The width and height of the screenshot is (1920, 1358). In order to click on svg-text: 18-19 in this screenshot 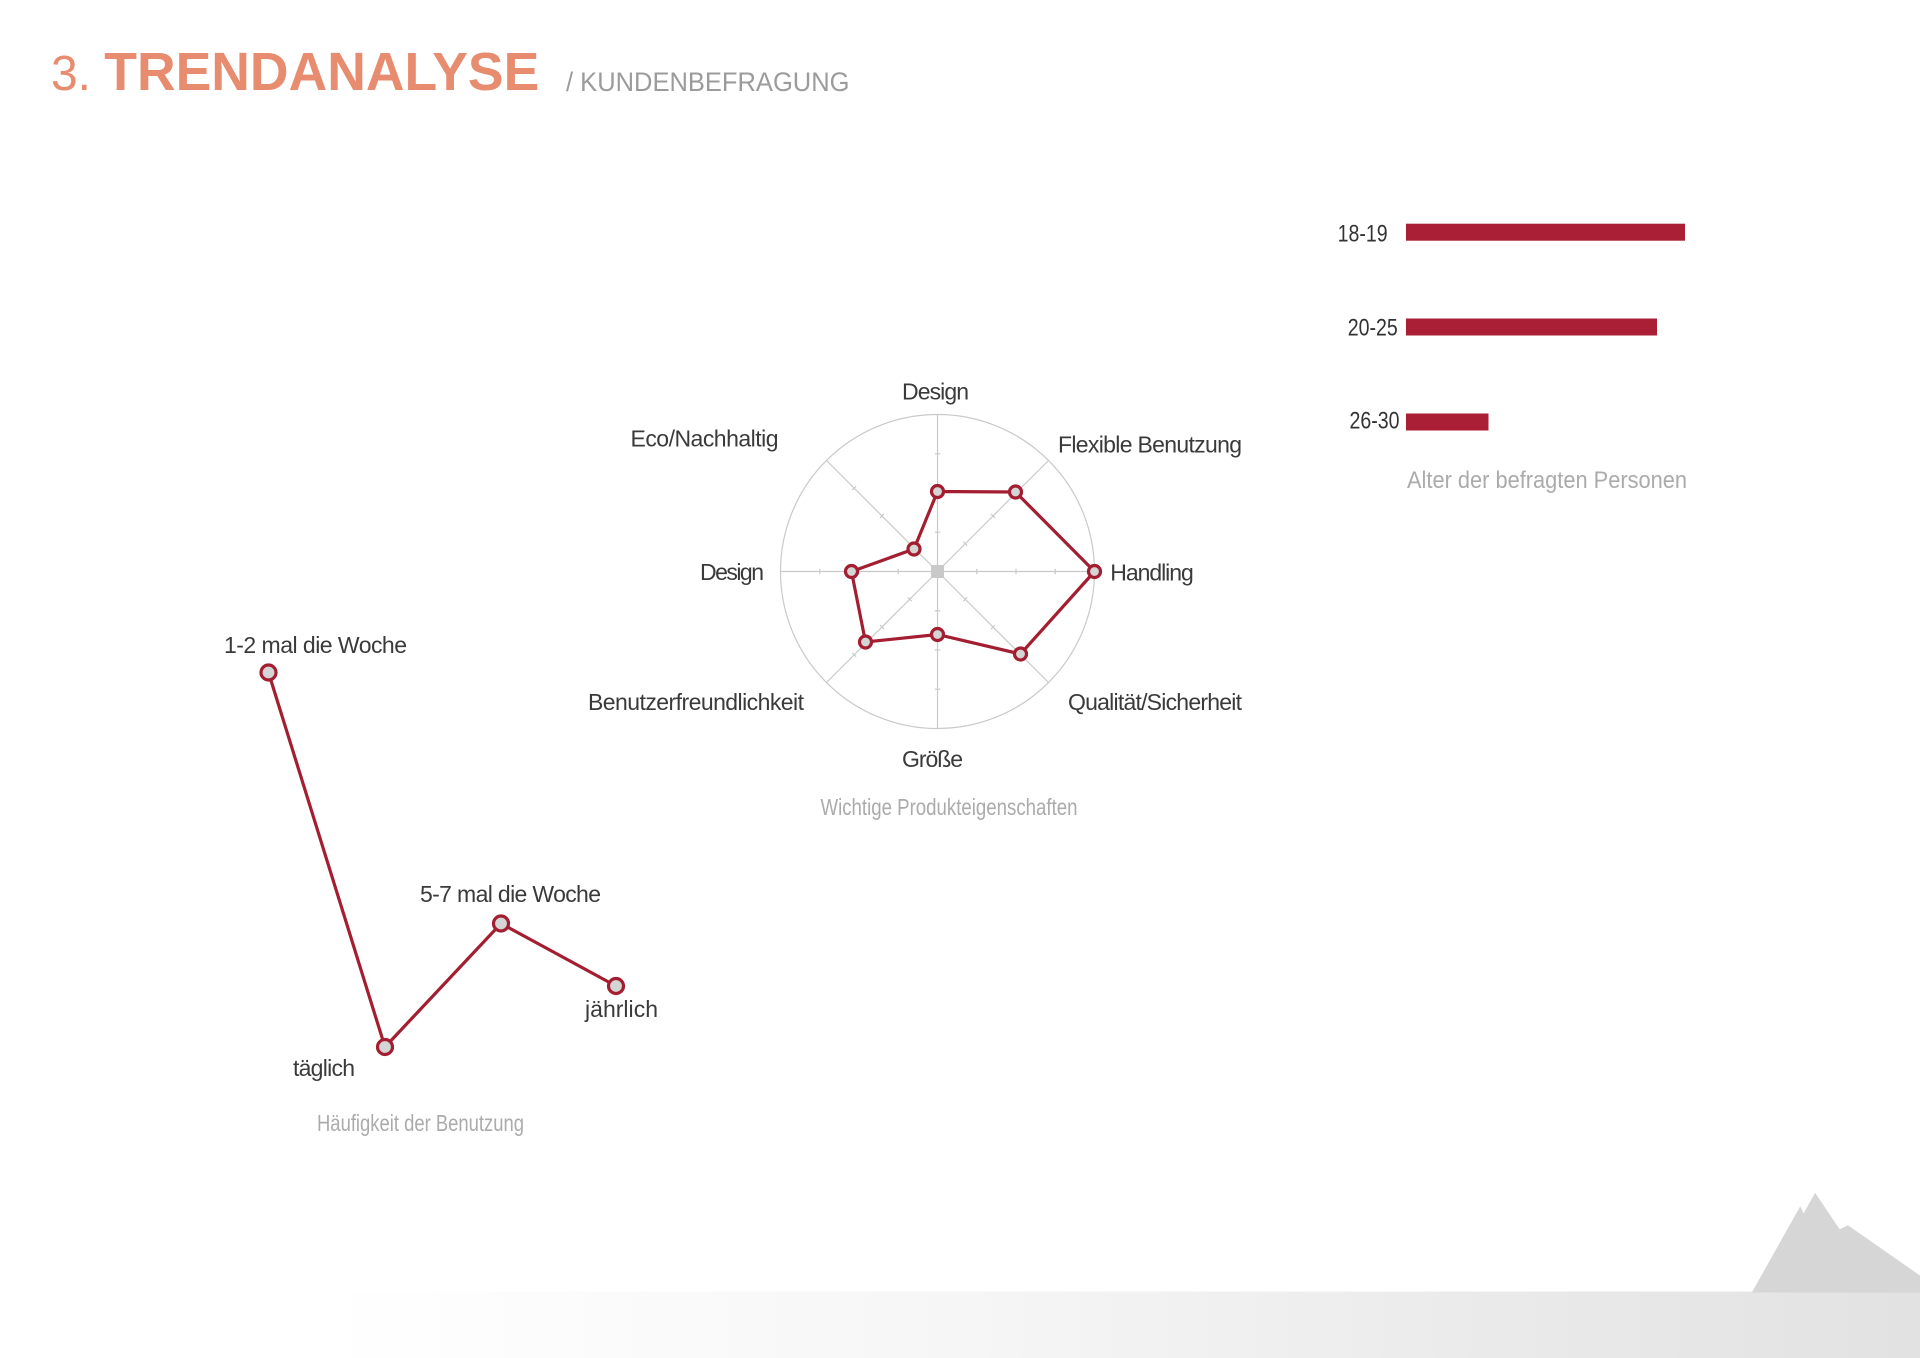, I will do `click(1363, 233)`.